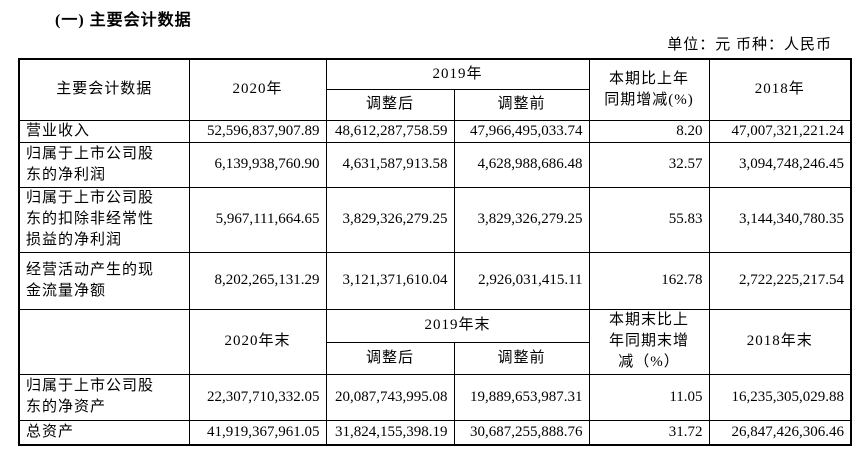 This screenshot has height=467, width=859. What do you see at coordinates (390, 131) in the screenshot?
I see `value-2019-adjusted: 48,612,287,758.59` at bounding box center [390, 131].